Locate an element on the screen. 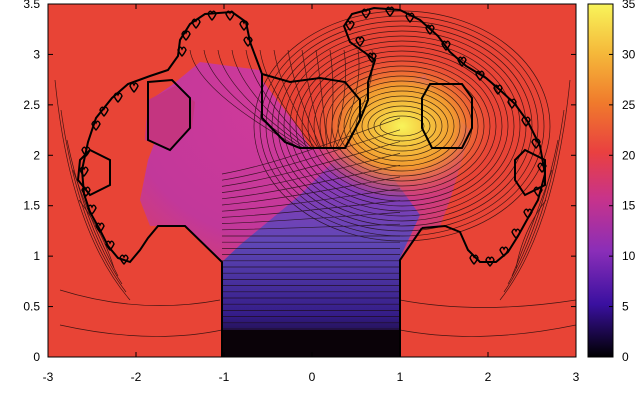  x-tick-label: -2 is located at coordinates (136, 377).